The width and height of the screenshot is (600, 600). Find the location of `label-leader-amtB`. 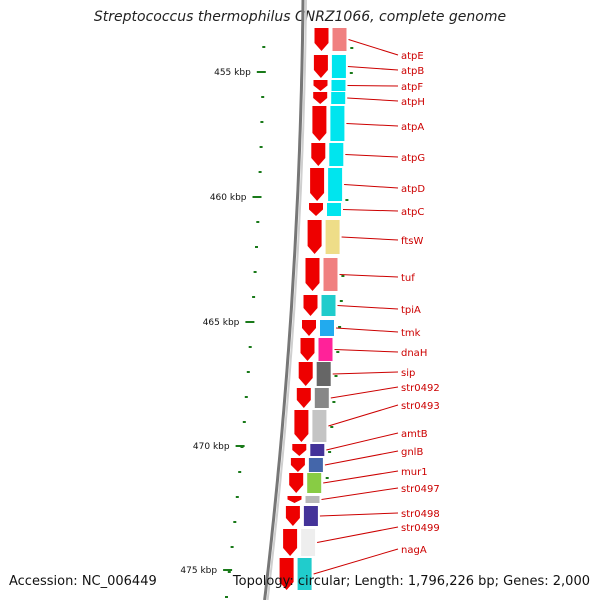

label-leader-amtB is located at coordinates (362, 441).